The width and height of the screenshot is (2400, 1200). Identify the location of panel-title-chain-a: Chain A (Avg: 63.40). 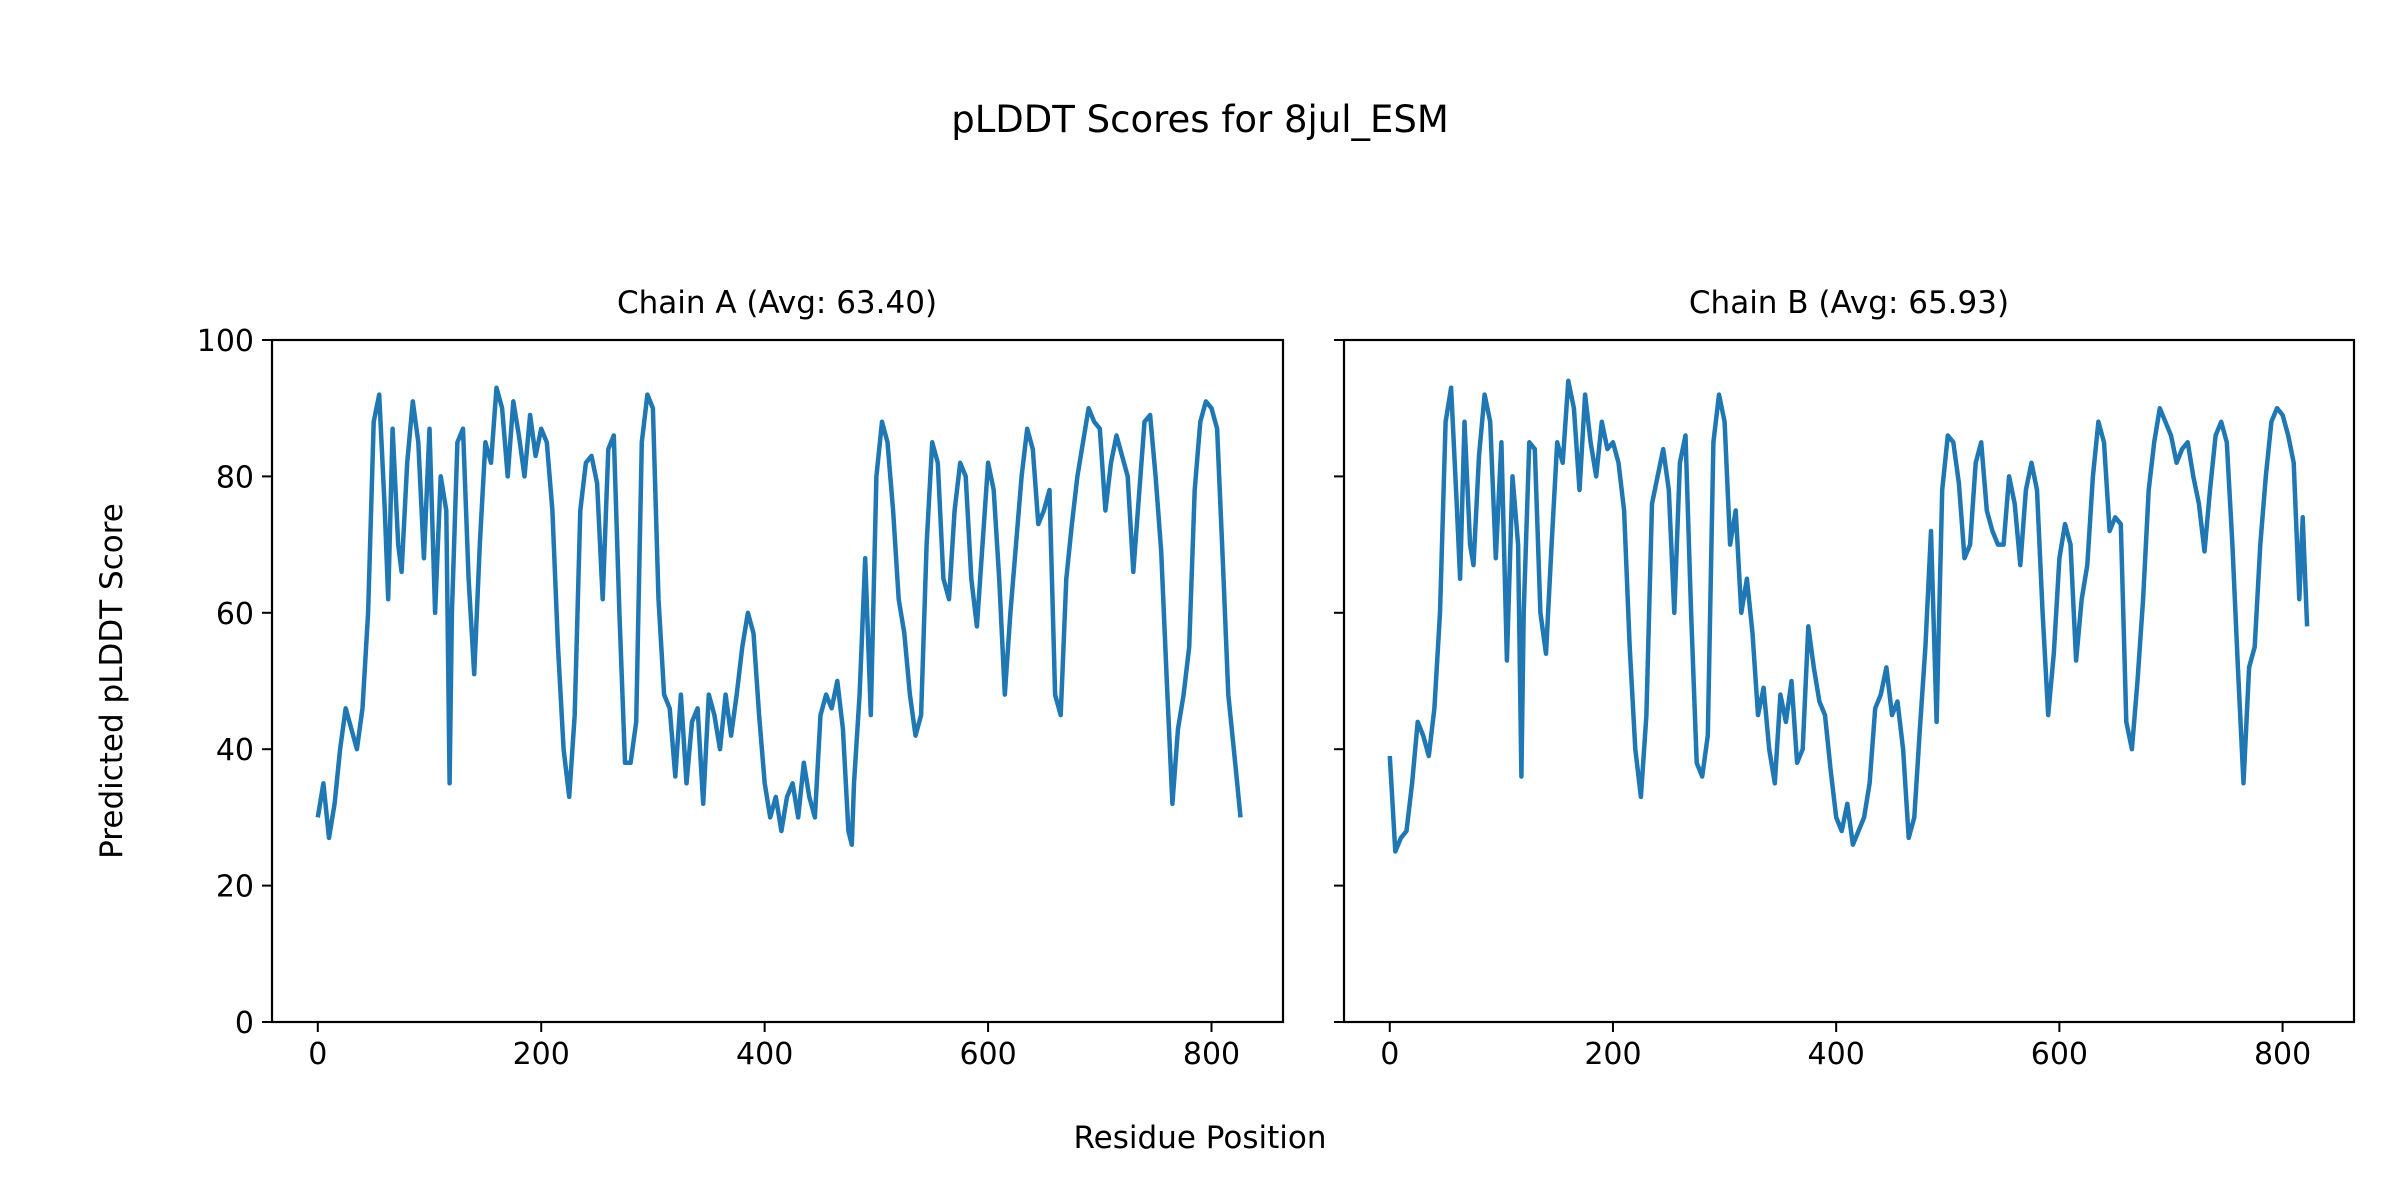
(777, 303).